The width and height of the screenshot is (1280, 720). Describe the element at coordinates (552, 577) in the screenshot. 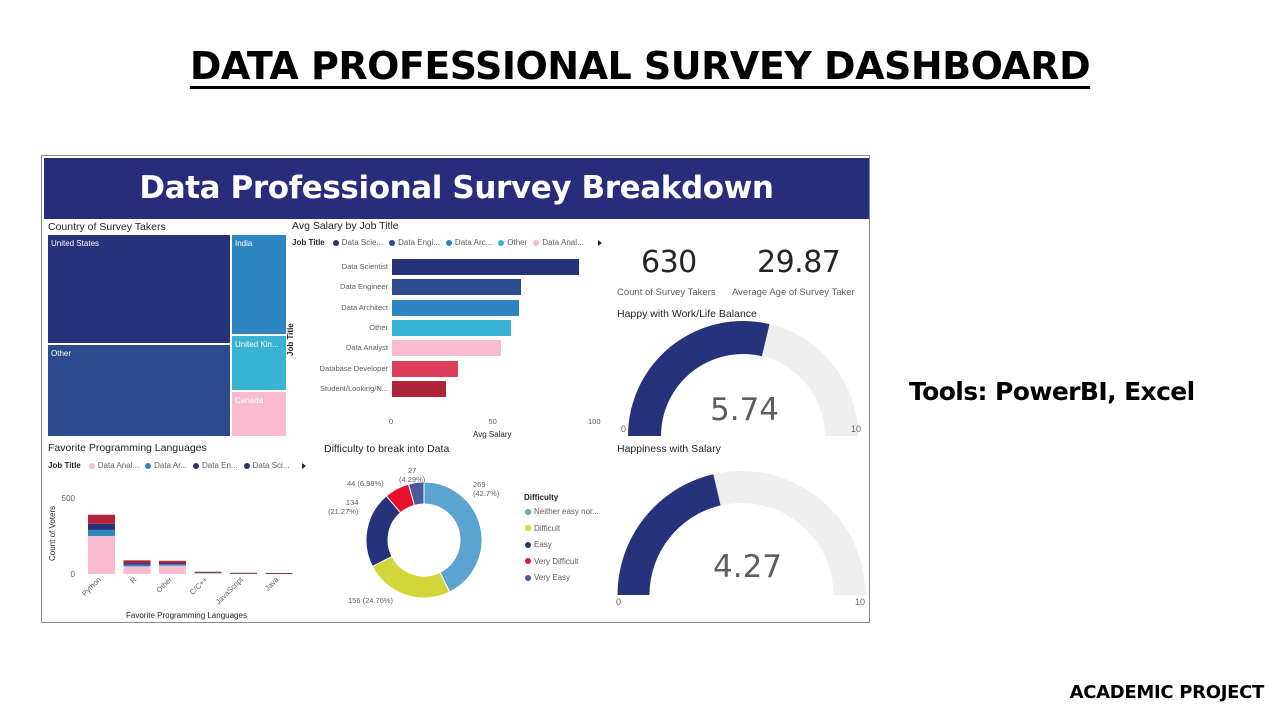

I see `legend-item-label: Very Easy` at that location.